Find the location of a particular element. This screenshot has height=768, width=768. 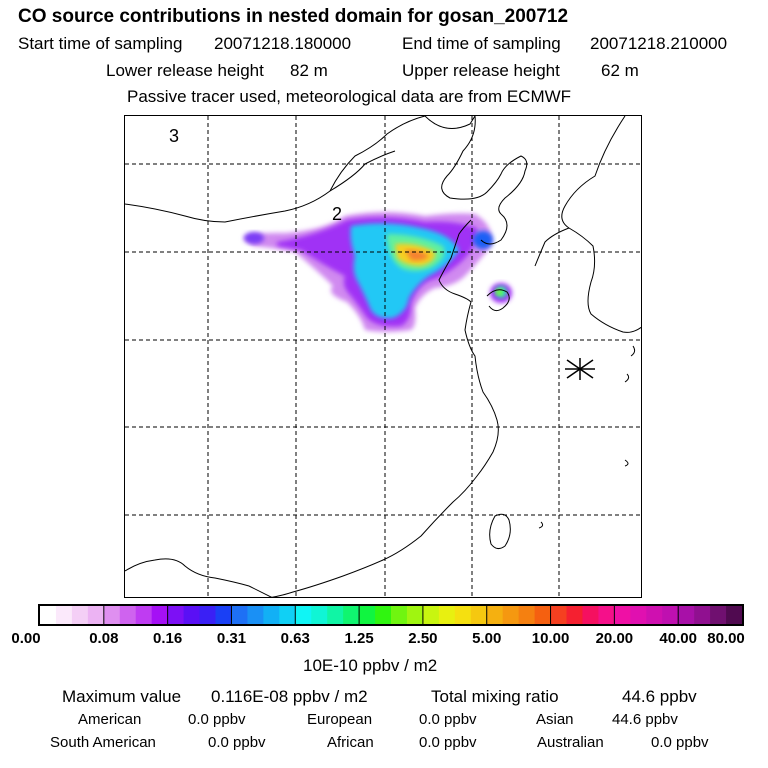

region-name: Australian is located at coordinates (570, 742).